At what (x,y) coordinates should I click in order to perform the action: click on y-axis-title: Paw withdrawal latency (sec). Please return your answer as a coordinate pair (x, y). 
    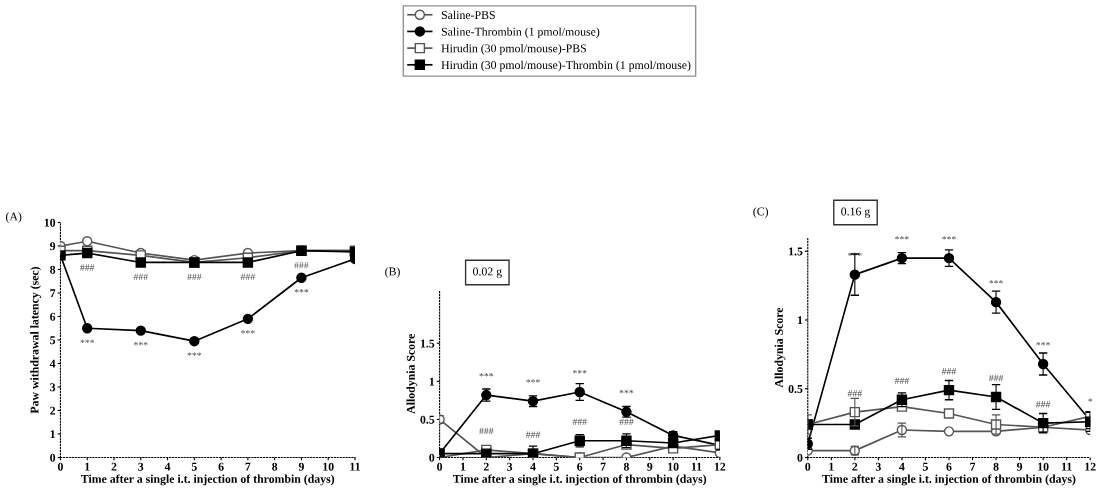
    Looking at the image, I should click on (35, 340).